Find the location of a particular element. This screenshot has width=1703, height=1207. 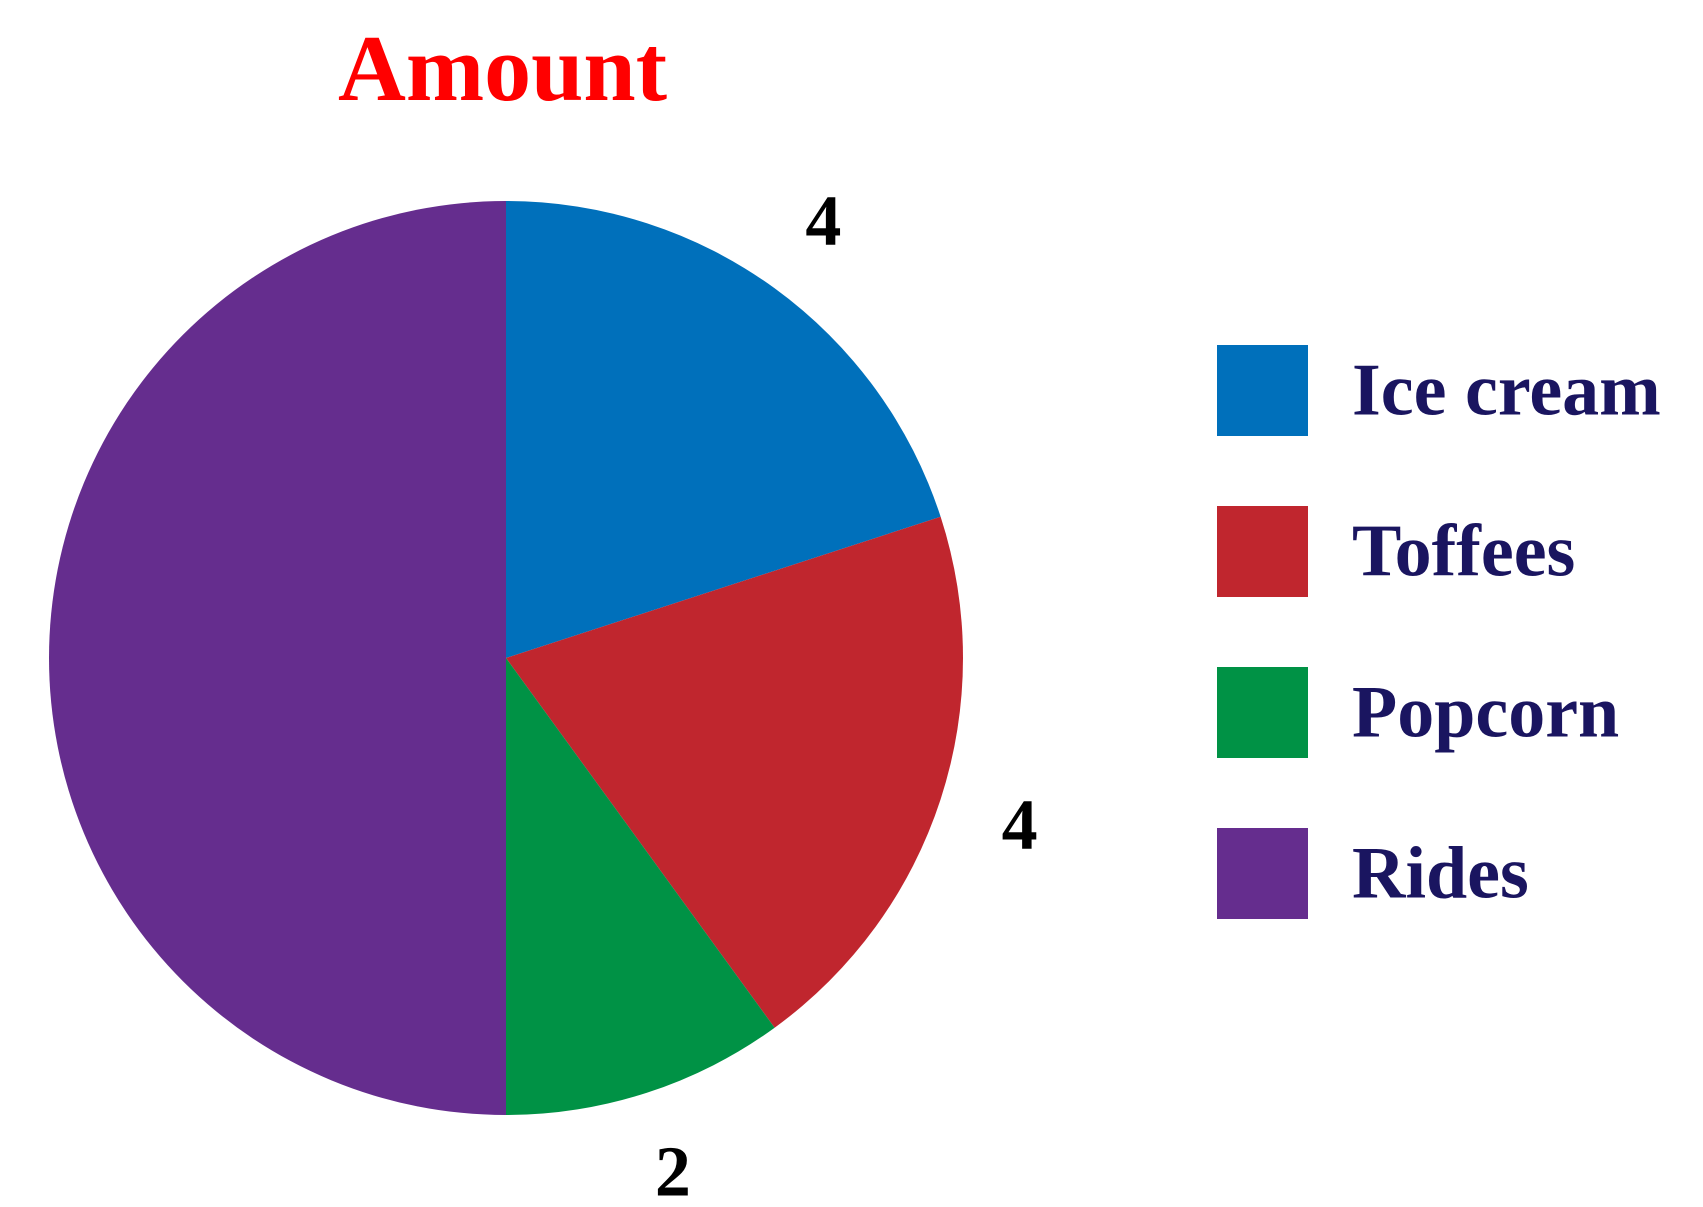

data-label-popcorn: 2 is located at coordinates (673, 1169).